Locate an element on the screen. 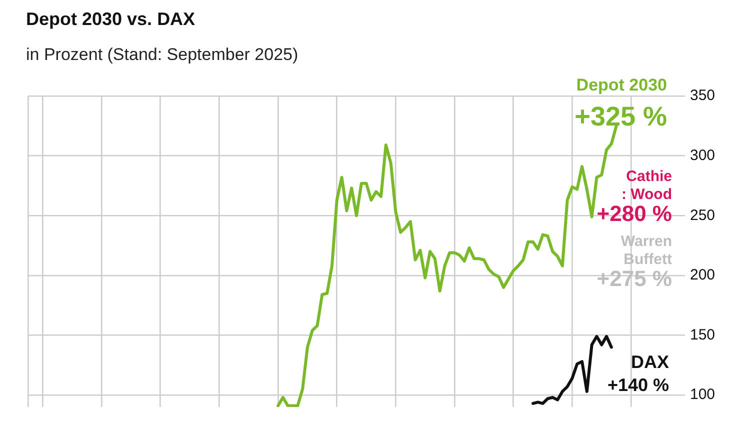  series-label: DAX is located at coordinates (649, 362).